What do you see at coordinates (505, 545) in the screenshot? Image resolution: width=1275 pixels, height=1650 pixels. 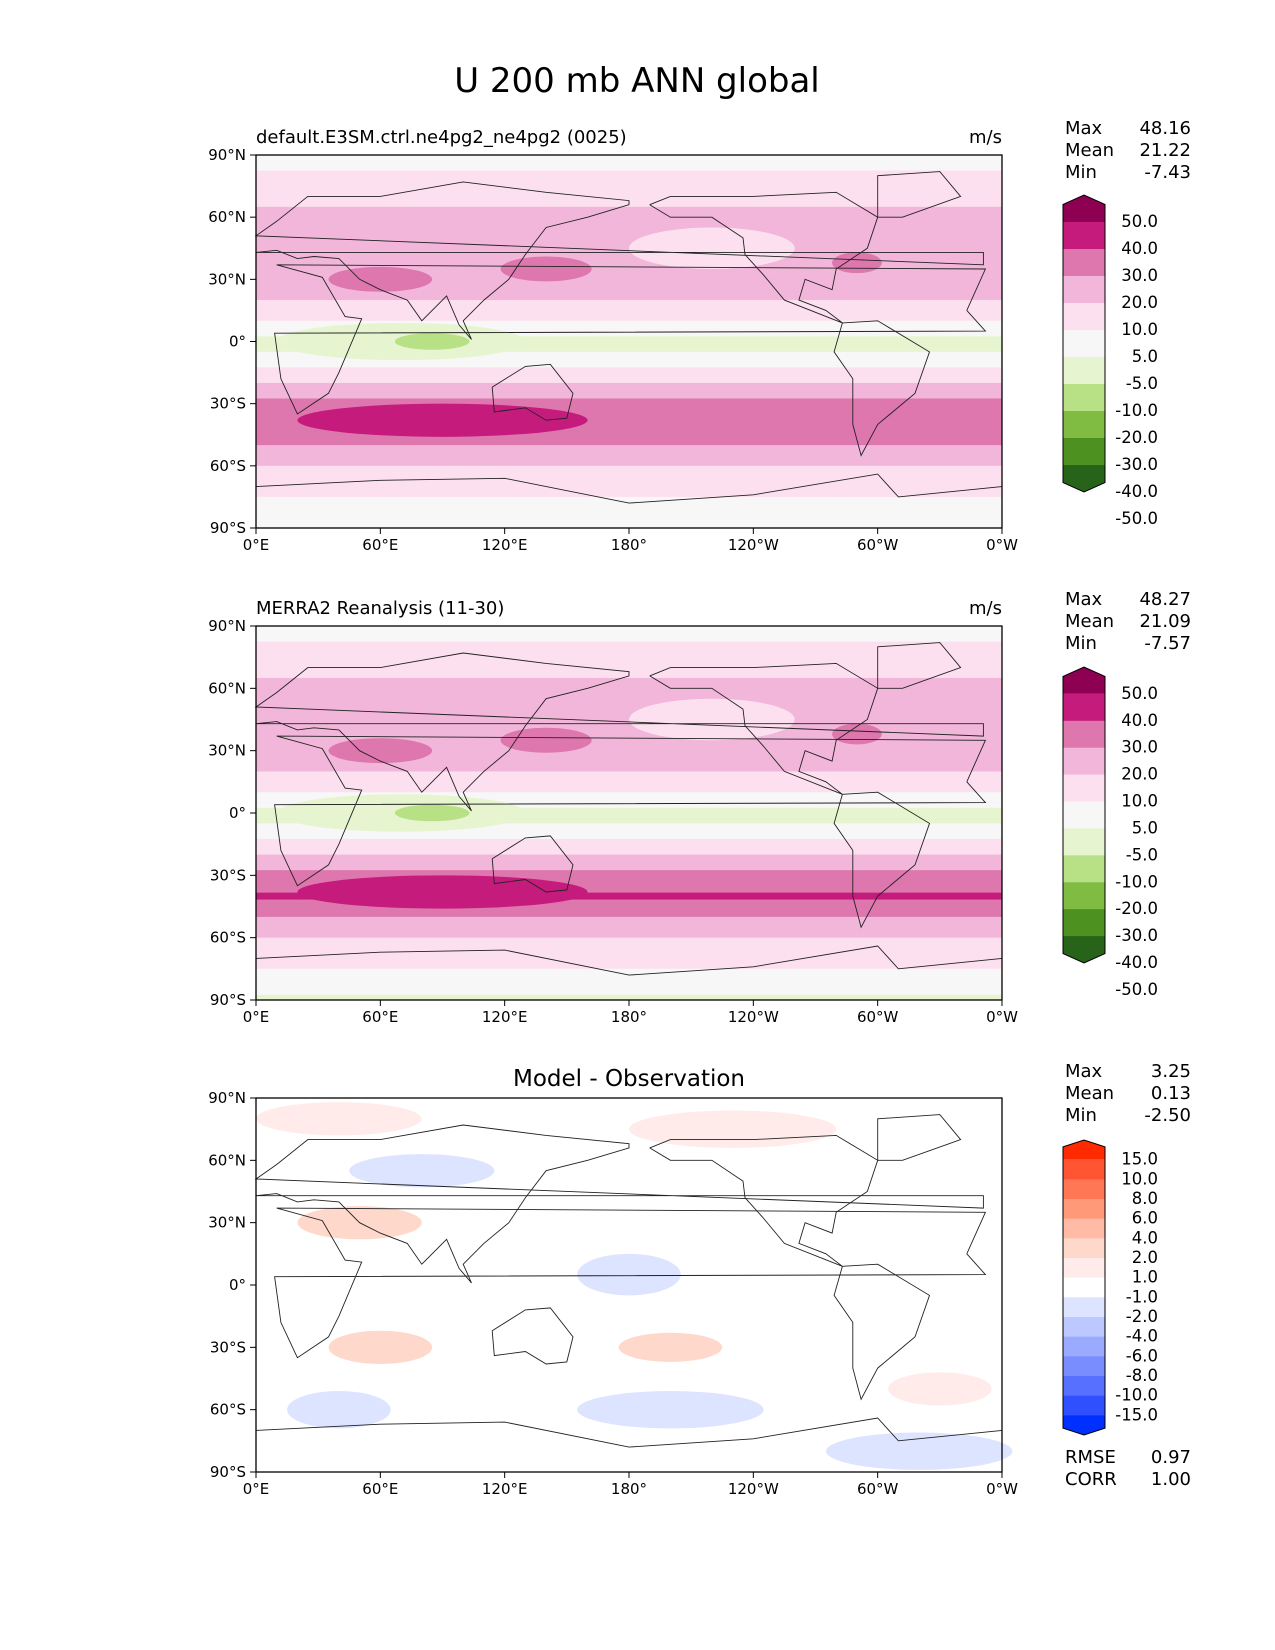 I see `x-tick-label: 120°E` at bounding box center [505, 545].